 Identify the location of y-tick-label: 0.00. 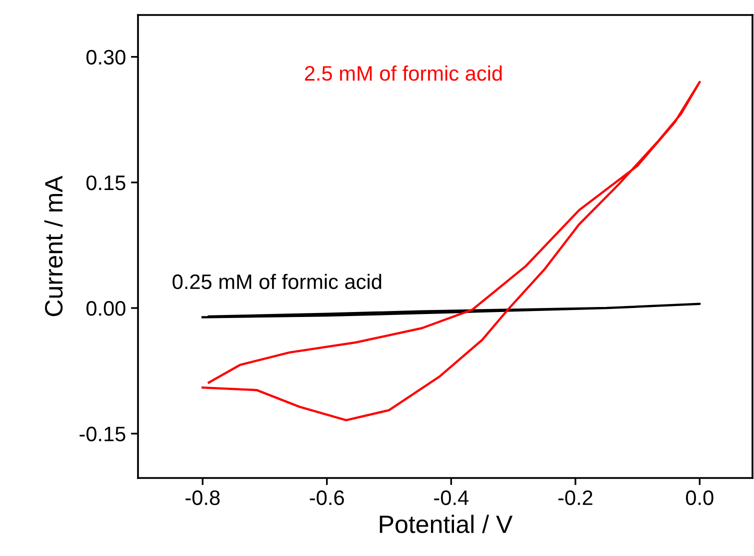
(106, 308).